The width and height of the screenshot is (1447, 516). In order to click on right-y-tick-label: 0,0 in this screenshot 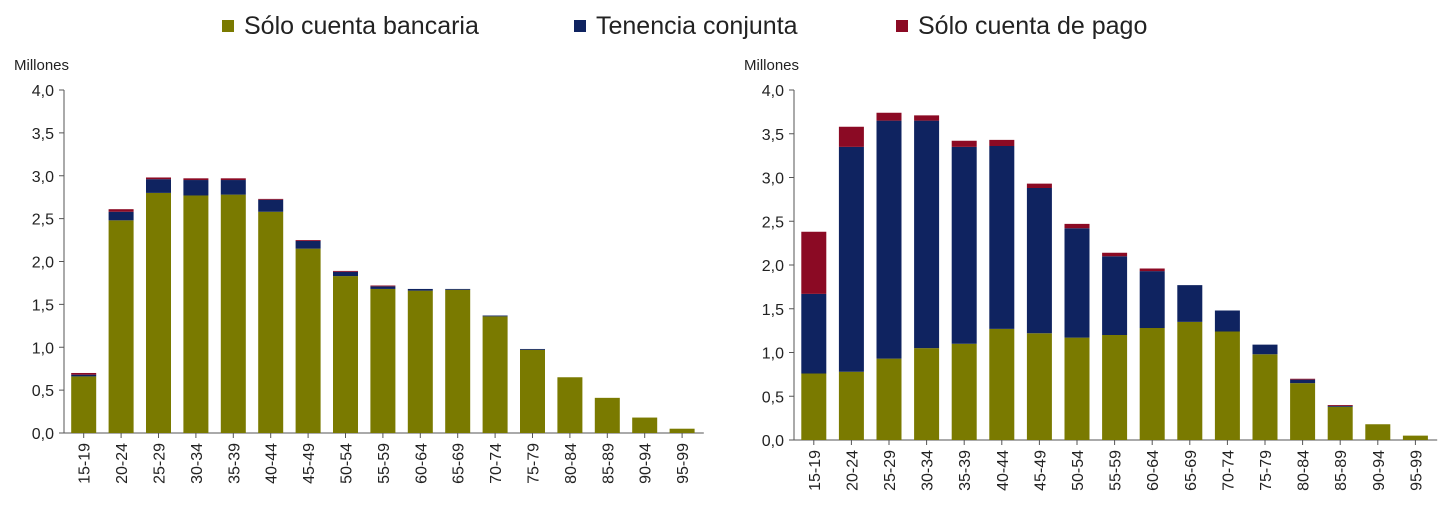, I will do `click(773, 441)`.